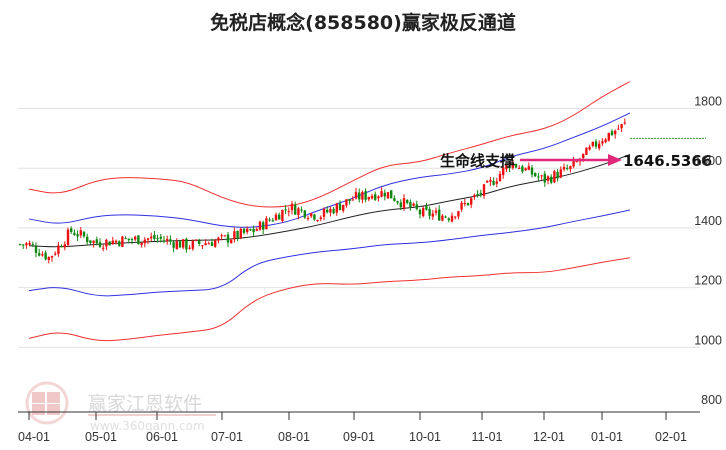 The height and width of the screenshot is (450, 726). What do you see at coordinates (708, 340) in the screenshot?
I see `y-tick-label: 1000` at bounding box center [708, 340].